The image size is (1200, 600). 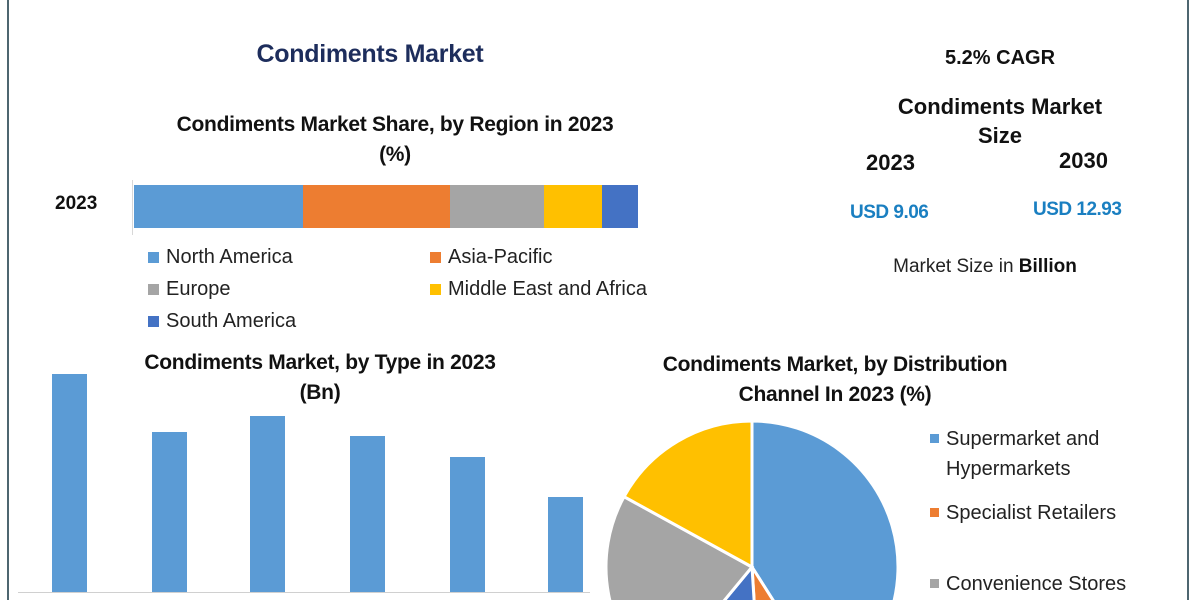 I want to click on legend-item: Europe, so click(x=189, y=289).